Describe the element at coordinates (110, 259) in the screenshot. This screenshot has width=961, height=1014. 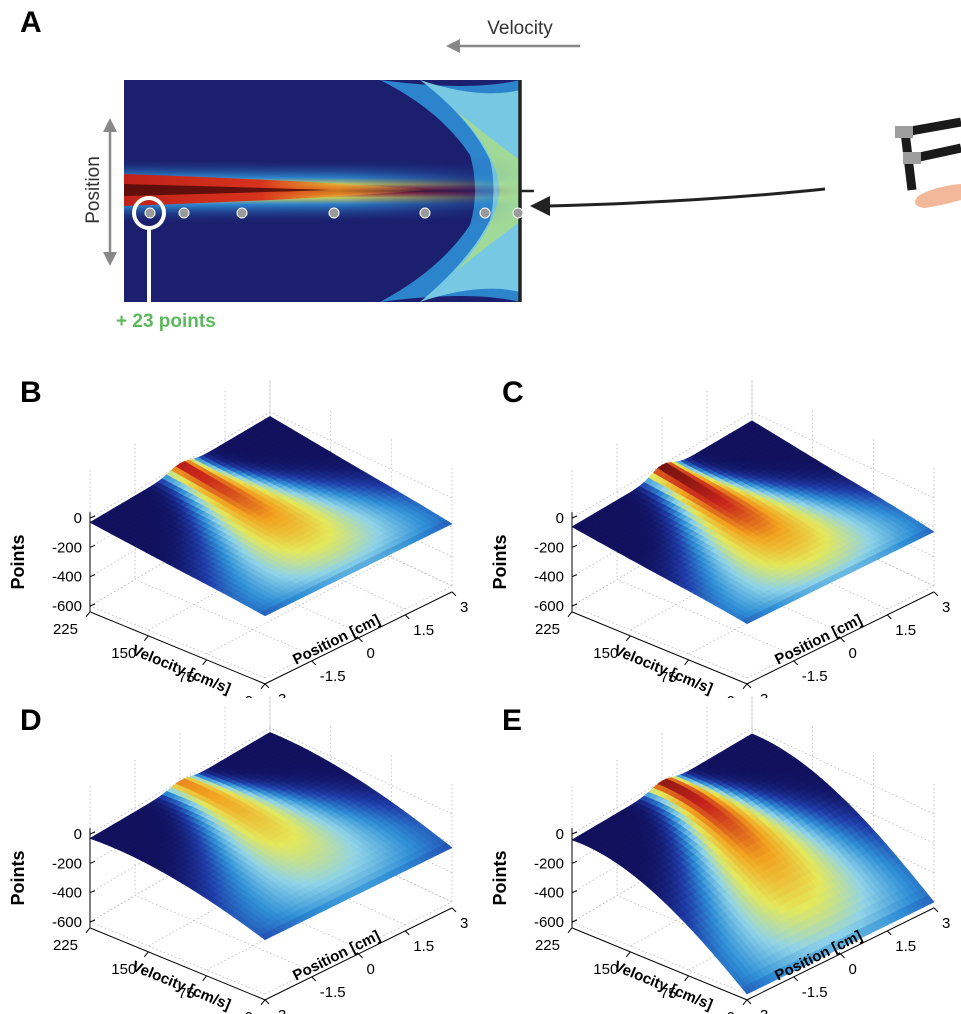
I see `position-arrow-head-down` at that location.